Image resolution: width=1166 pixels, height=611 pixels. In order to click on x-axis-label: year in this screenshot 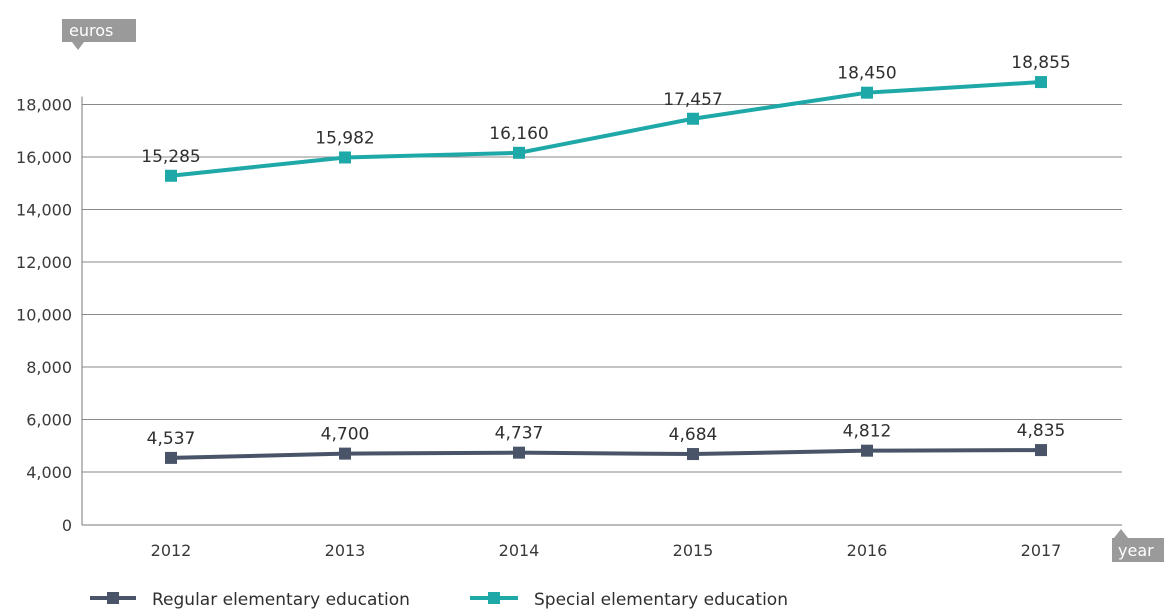, I will do `click(1138, 545)`.